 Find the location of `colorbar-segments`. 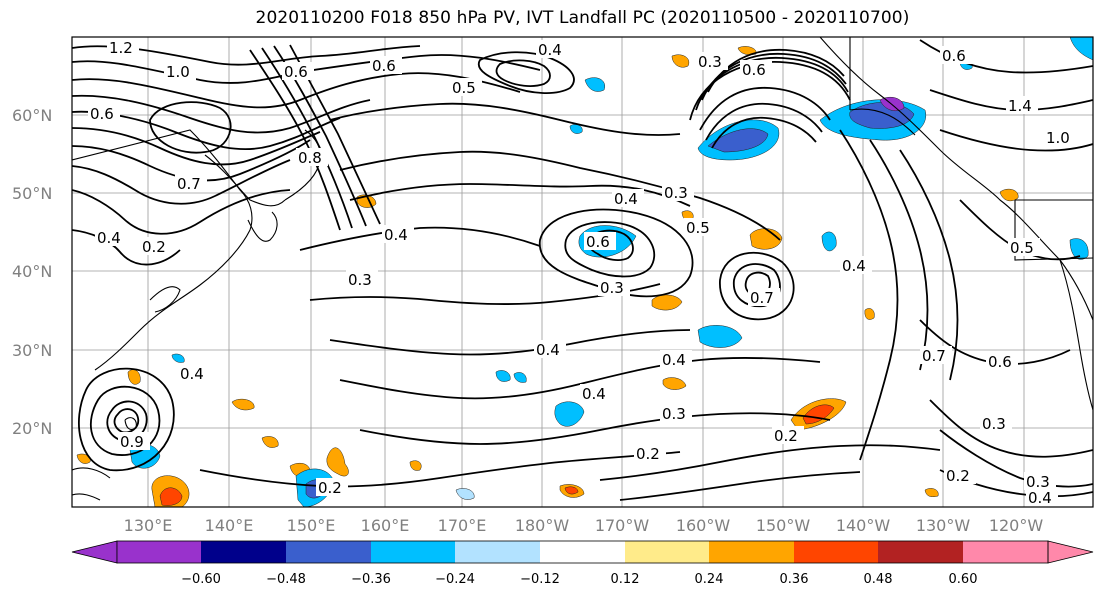

colorbar-segments is located at coordinates (582, 552).